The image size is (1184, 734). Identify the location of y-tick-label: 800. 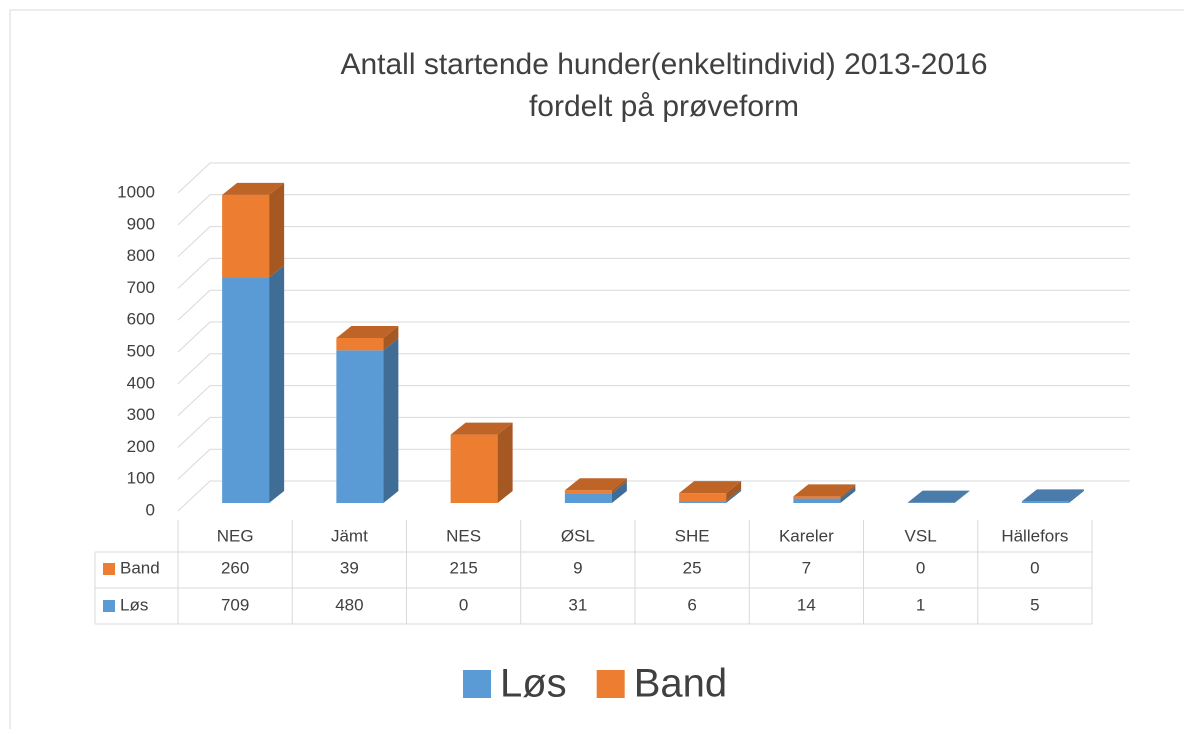
(141, 255).